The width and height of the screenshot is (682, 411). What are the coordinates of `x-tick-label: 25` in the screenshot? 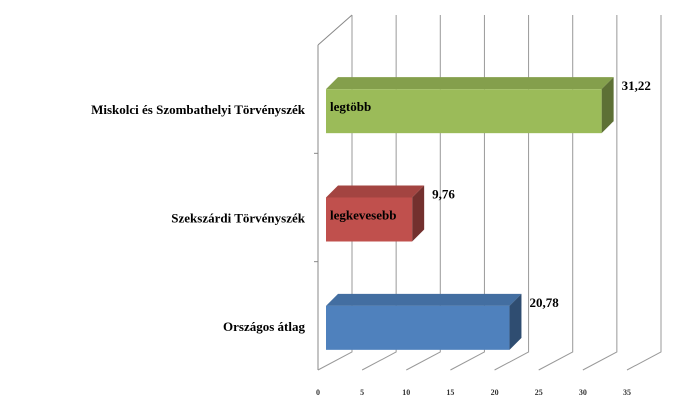 It's located at (539, 392).